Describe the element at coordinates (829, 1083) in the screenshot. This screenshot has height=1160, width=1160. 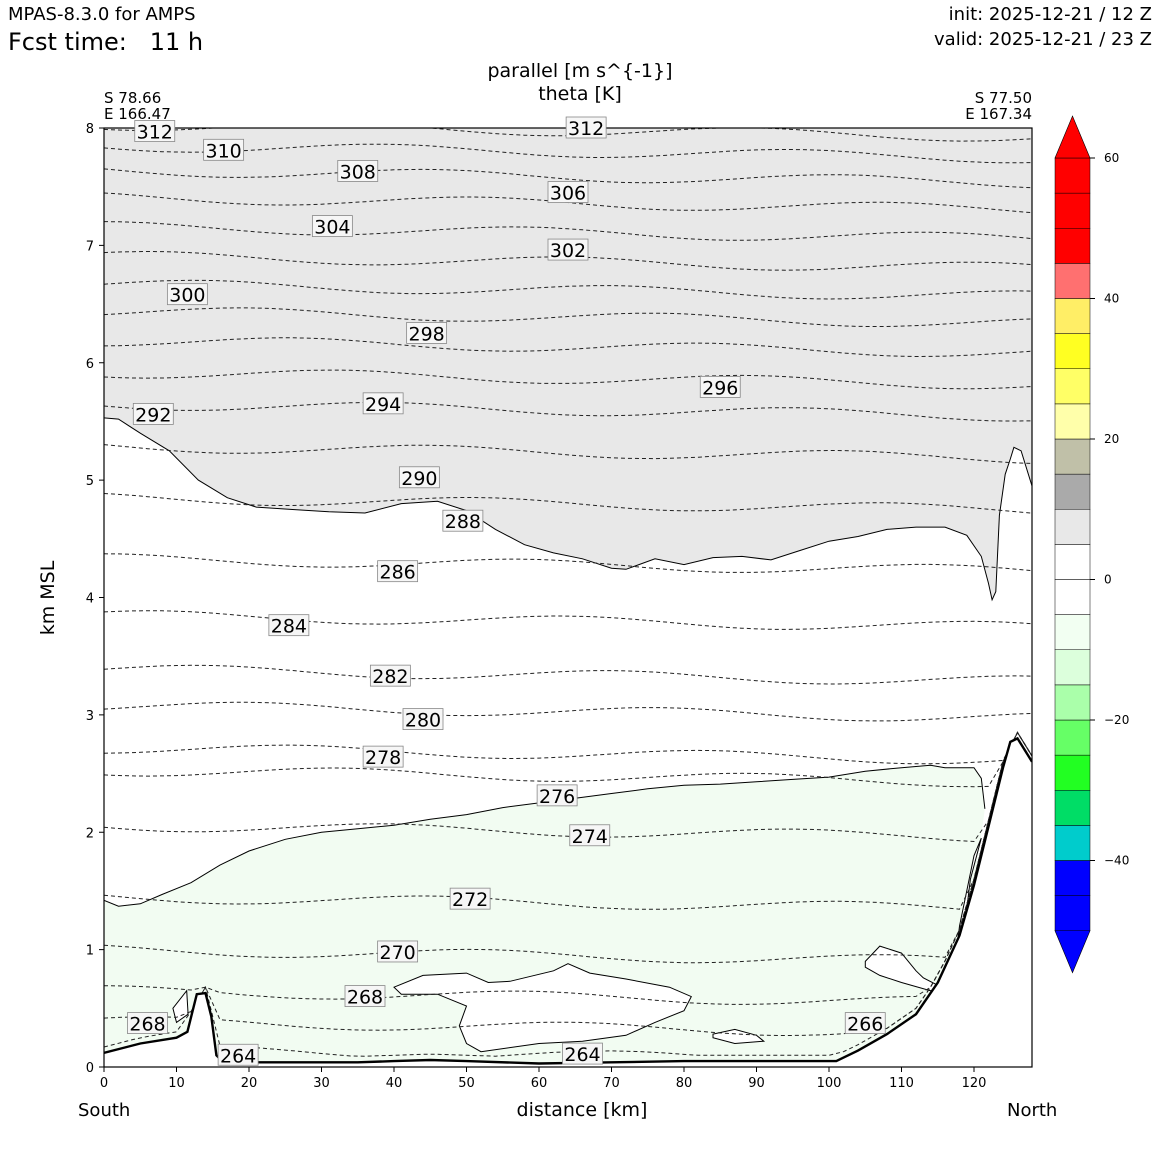
I see `x-tick-label: 100` at that location.